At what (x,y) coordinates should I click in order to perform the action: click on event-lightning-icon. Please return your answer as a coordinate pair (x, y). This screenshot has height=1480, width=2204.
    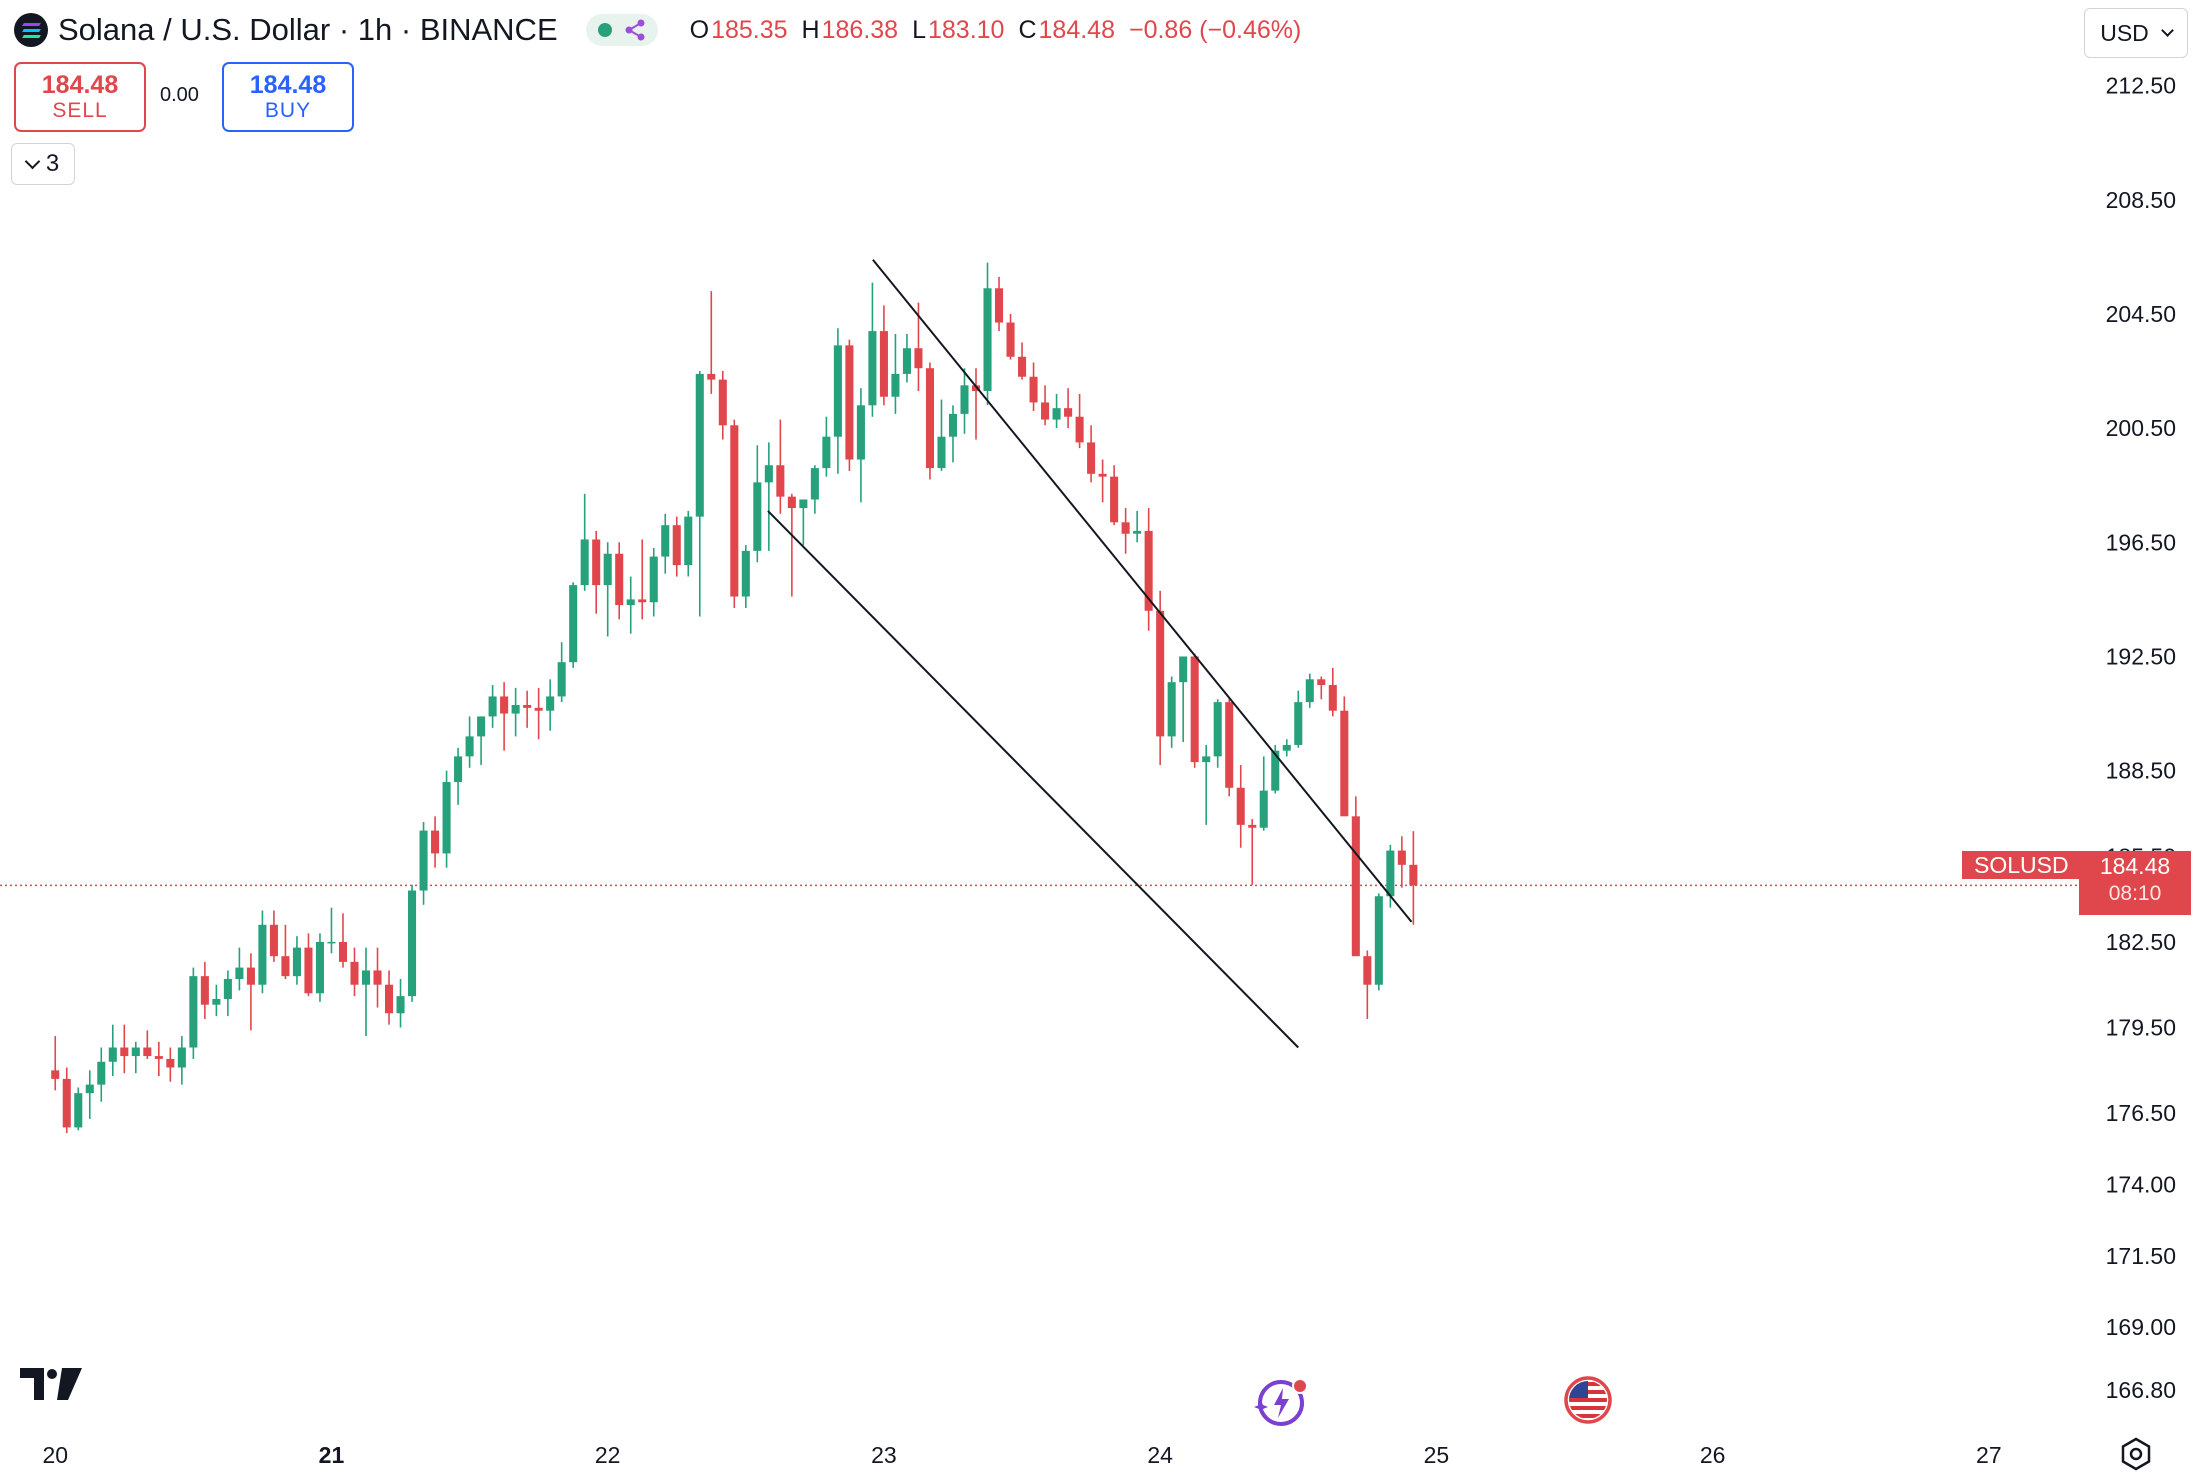
    Looking at the image, I should click on (1281, 1401).